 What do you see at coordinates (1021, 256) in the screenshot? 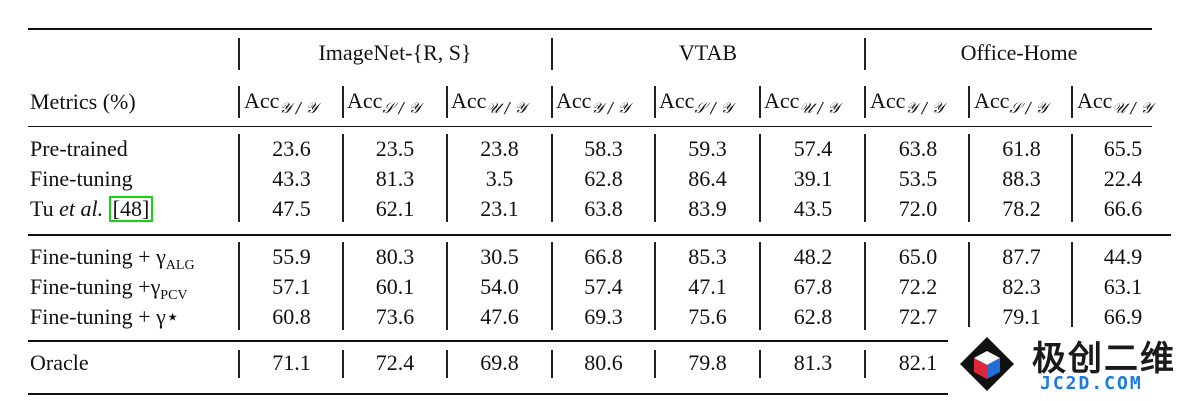
I see `table-cell: 87.7` at bounding box center [1021, 256].